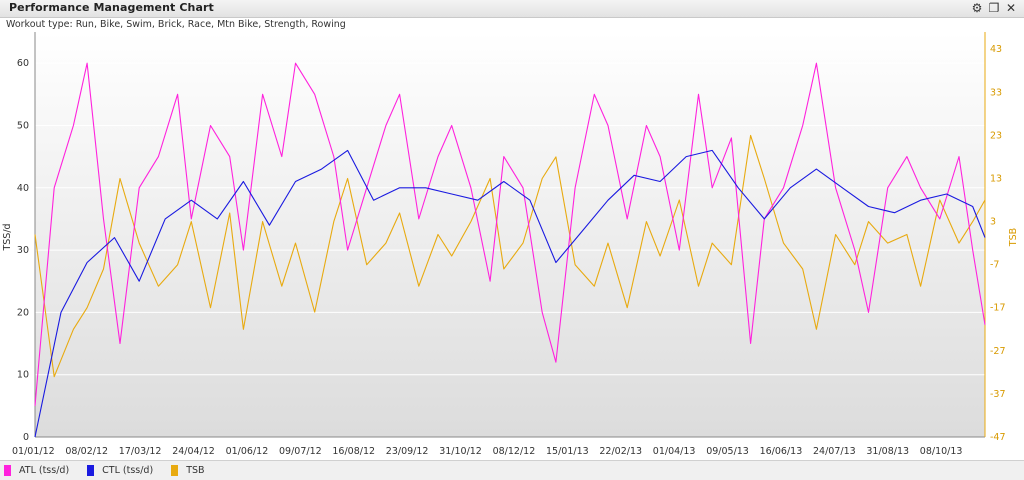 This screenshot has height=480, width=1024. I want to click on x-tick-label: 22/02/13, so click(620, 451).